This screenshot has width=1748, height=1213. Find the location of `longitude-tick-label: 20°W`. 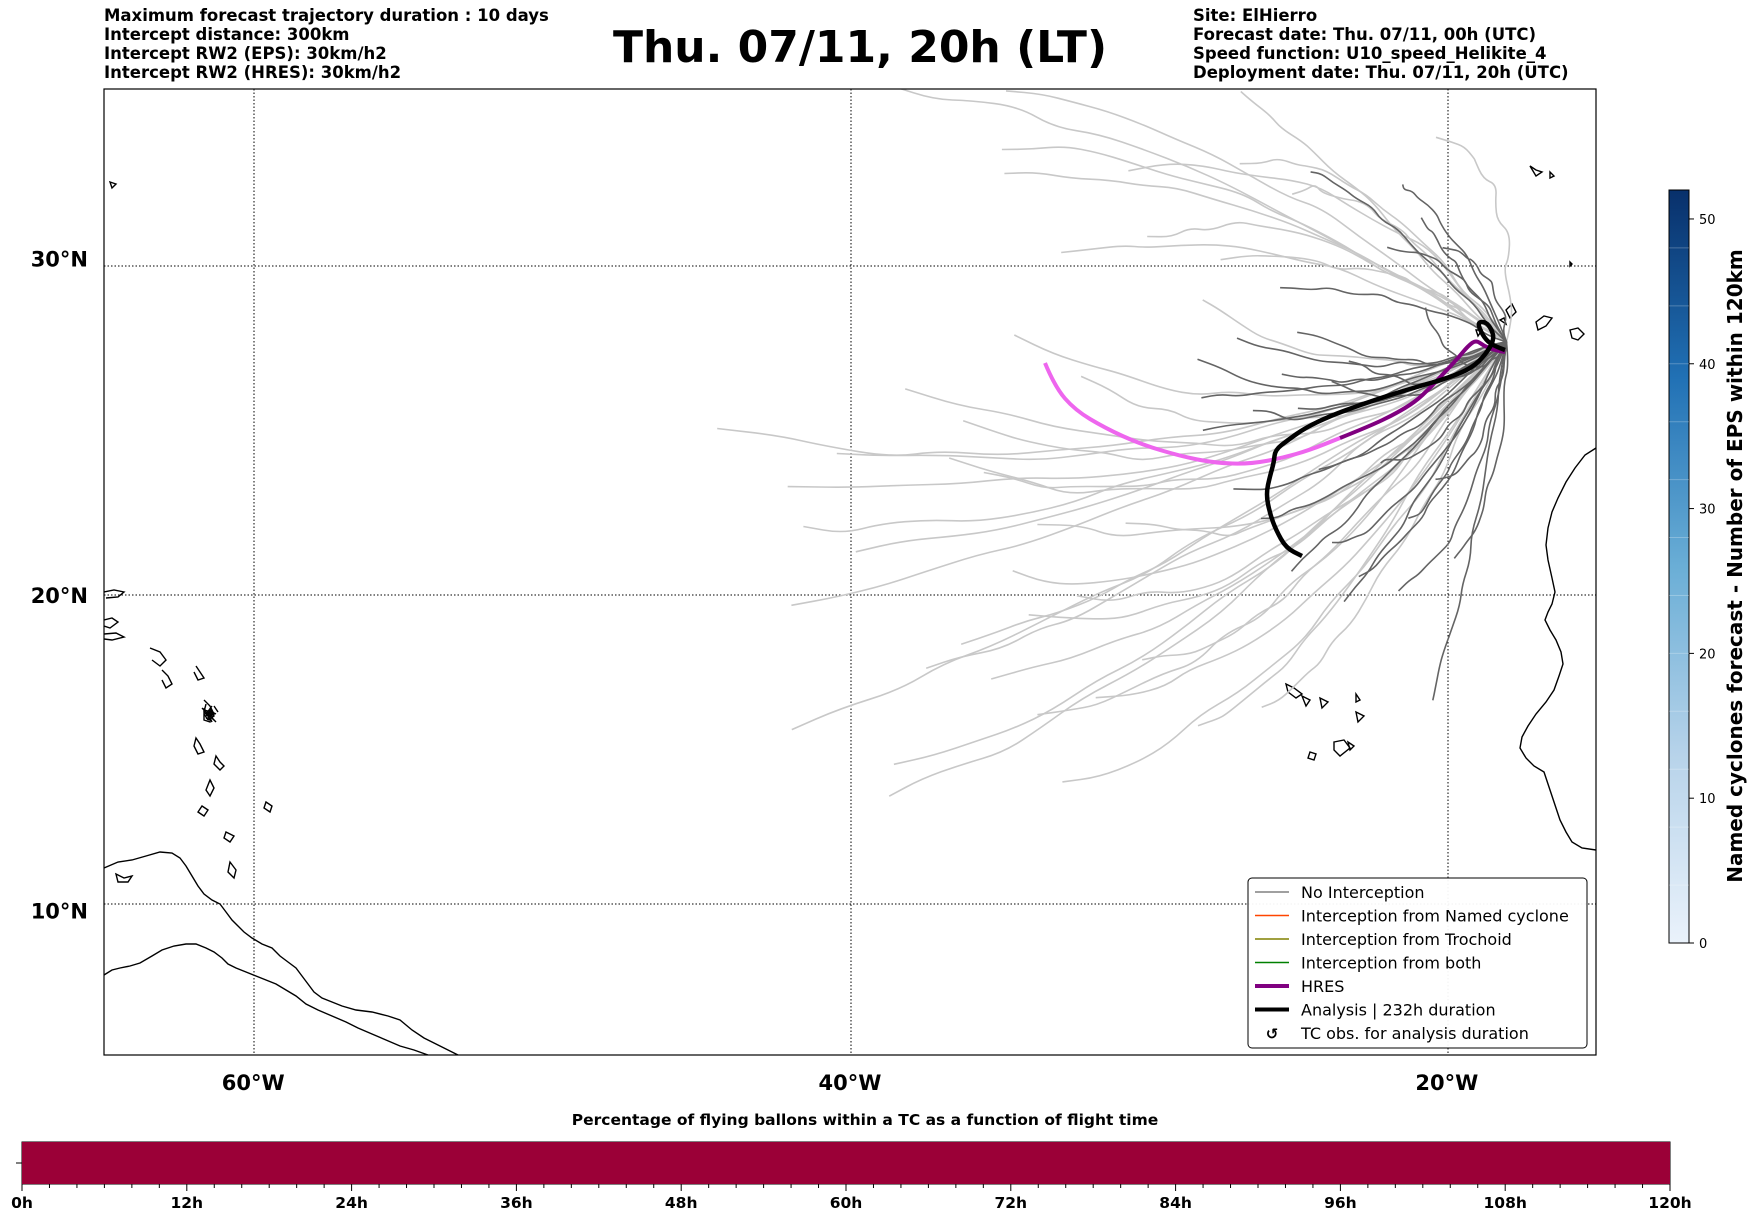

longitude-tick-label: 20°W is located at coordinates (1446, 1083).